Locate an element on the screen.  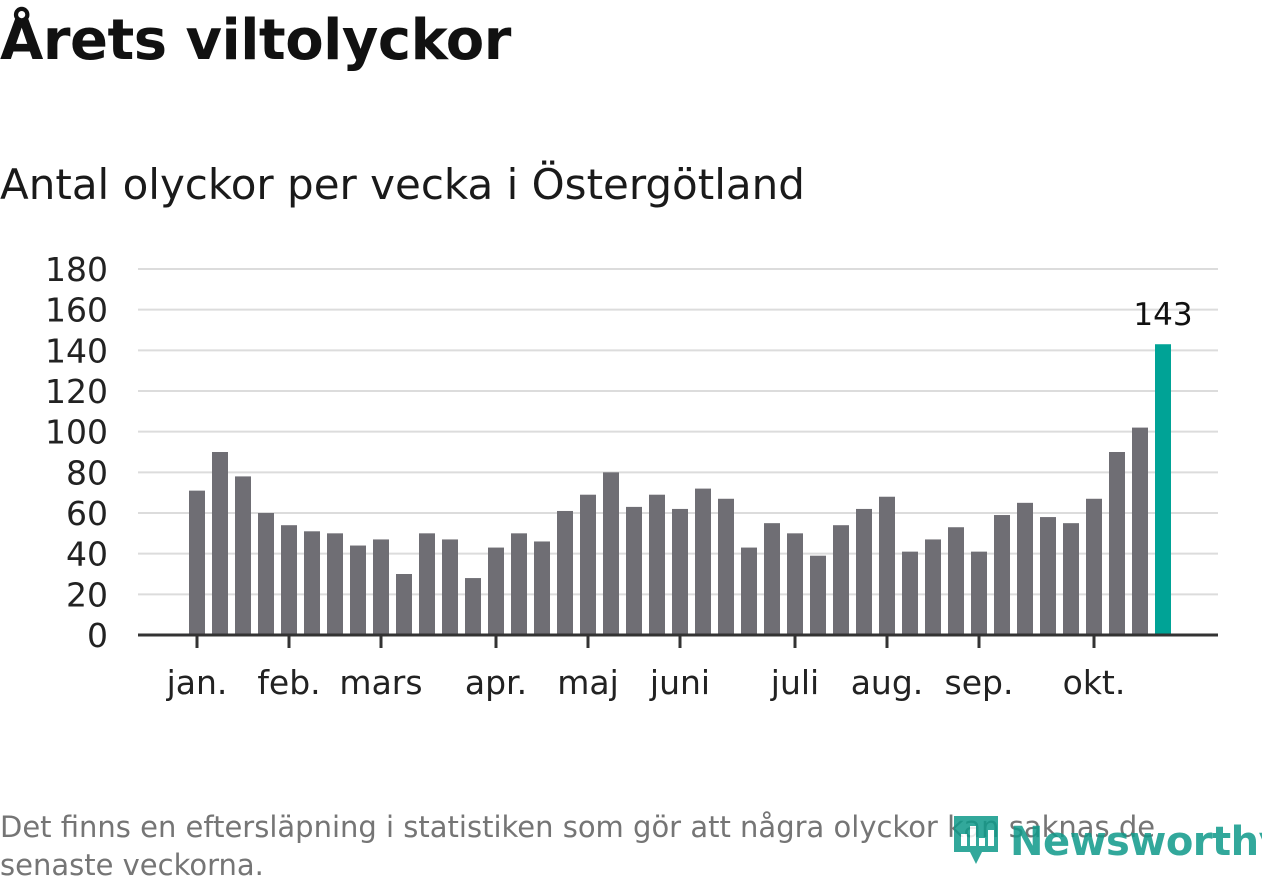
x-tick-label: feb. is located at coordinates (288, 682).